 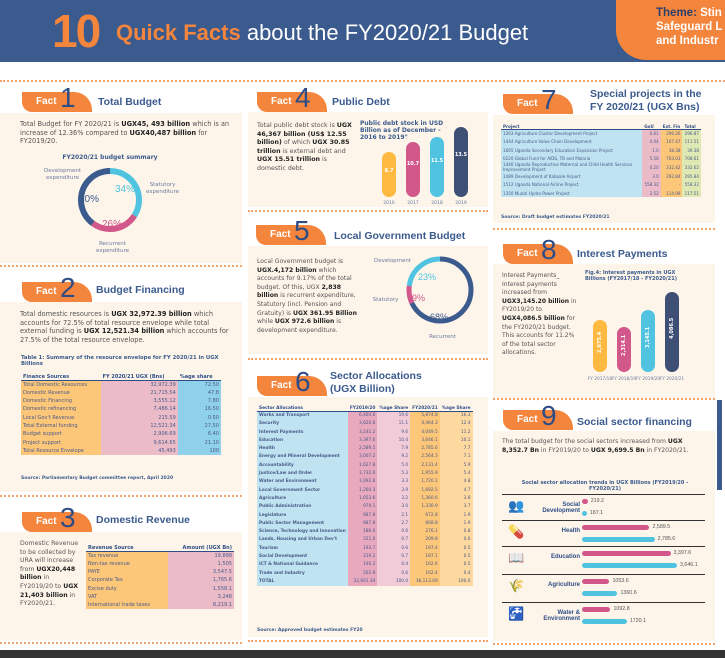 What do you see at coordinates (139, 376) in the screenshot?
I see `column-header: FY 2020/21 UGX (Bns)` at bounding box center [139, 376].